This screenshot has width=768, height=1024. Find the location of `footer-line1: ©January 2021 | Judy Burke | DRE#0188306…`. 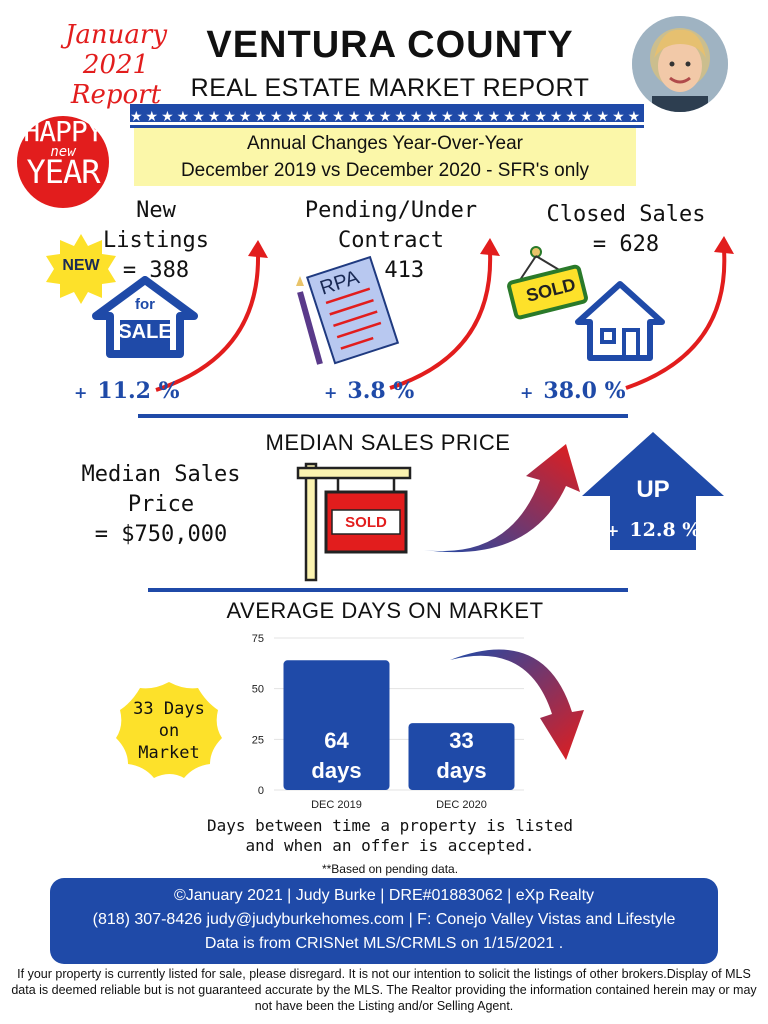

footer-line1: ©January 2021 | Judy Burke | DRE#0188306… is located at coordinates (384, 895).